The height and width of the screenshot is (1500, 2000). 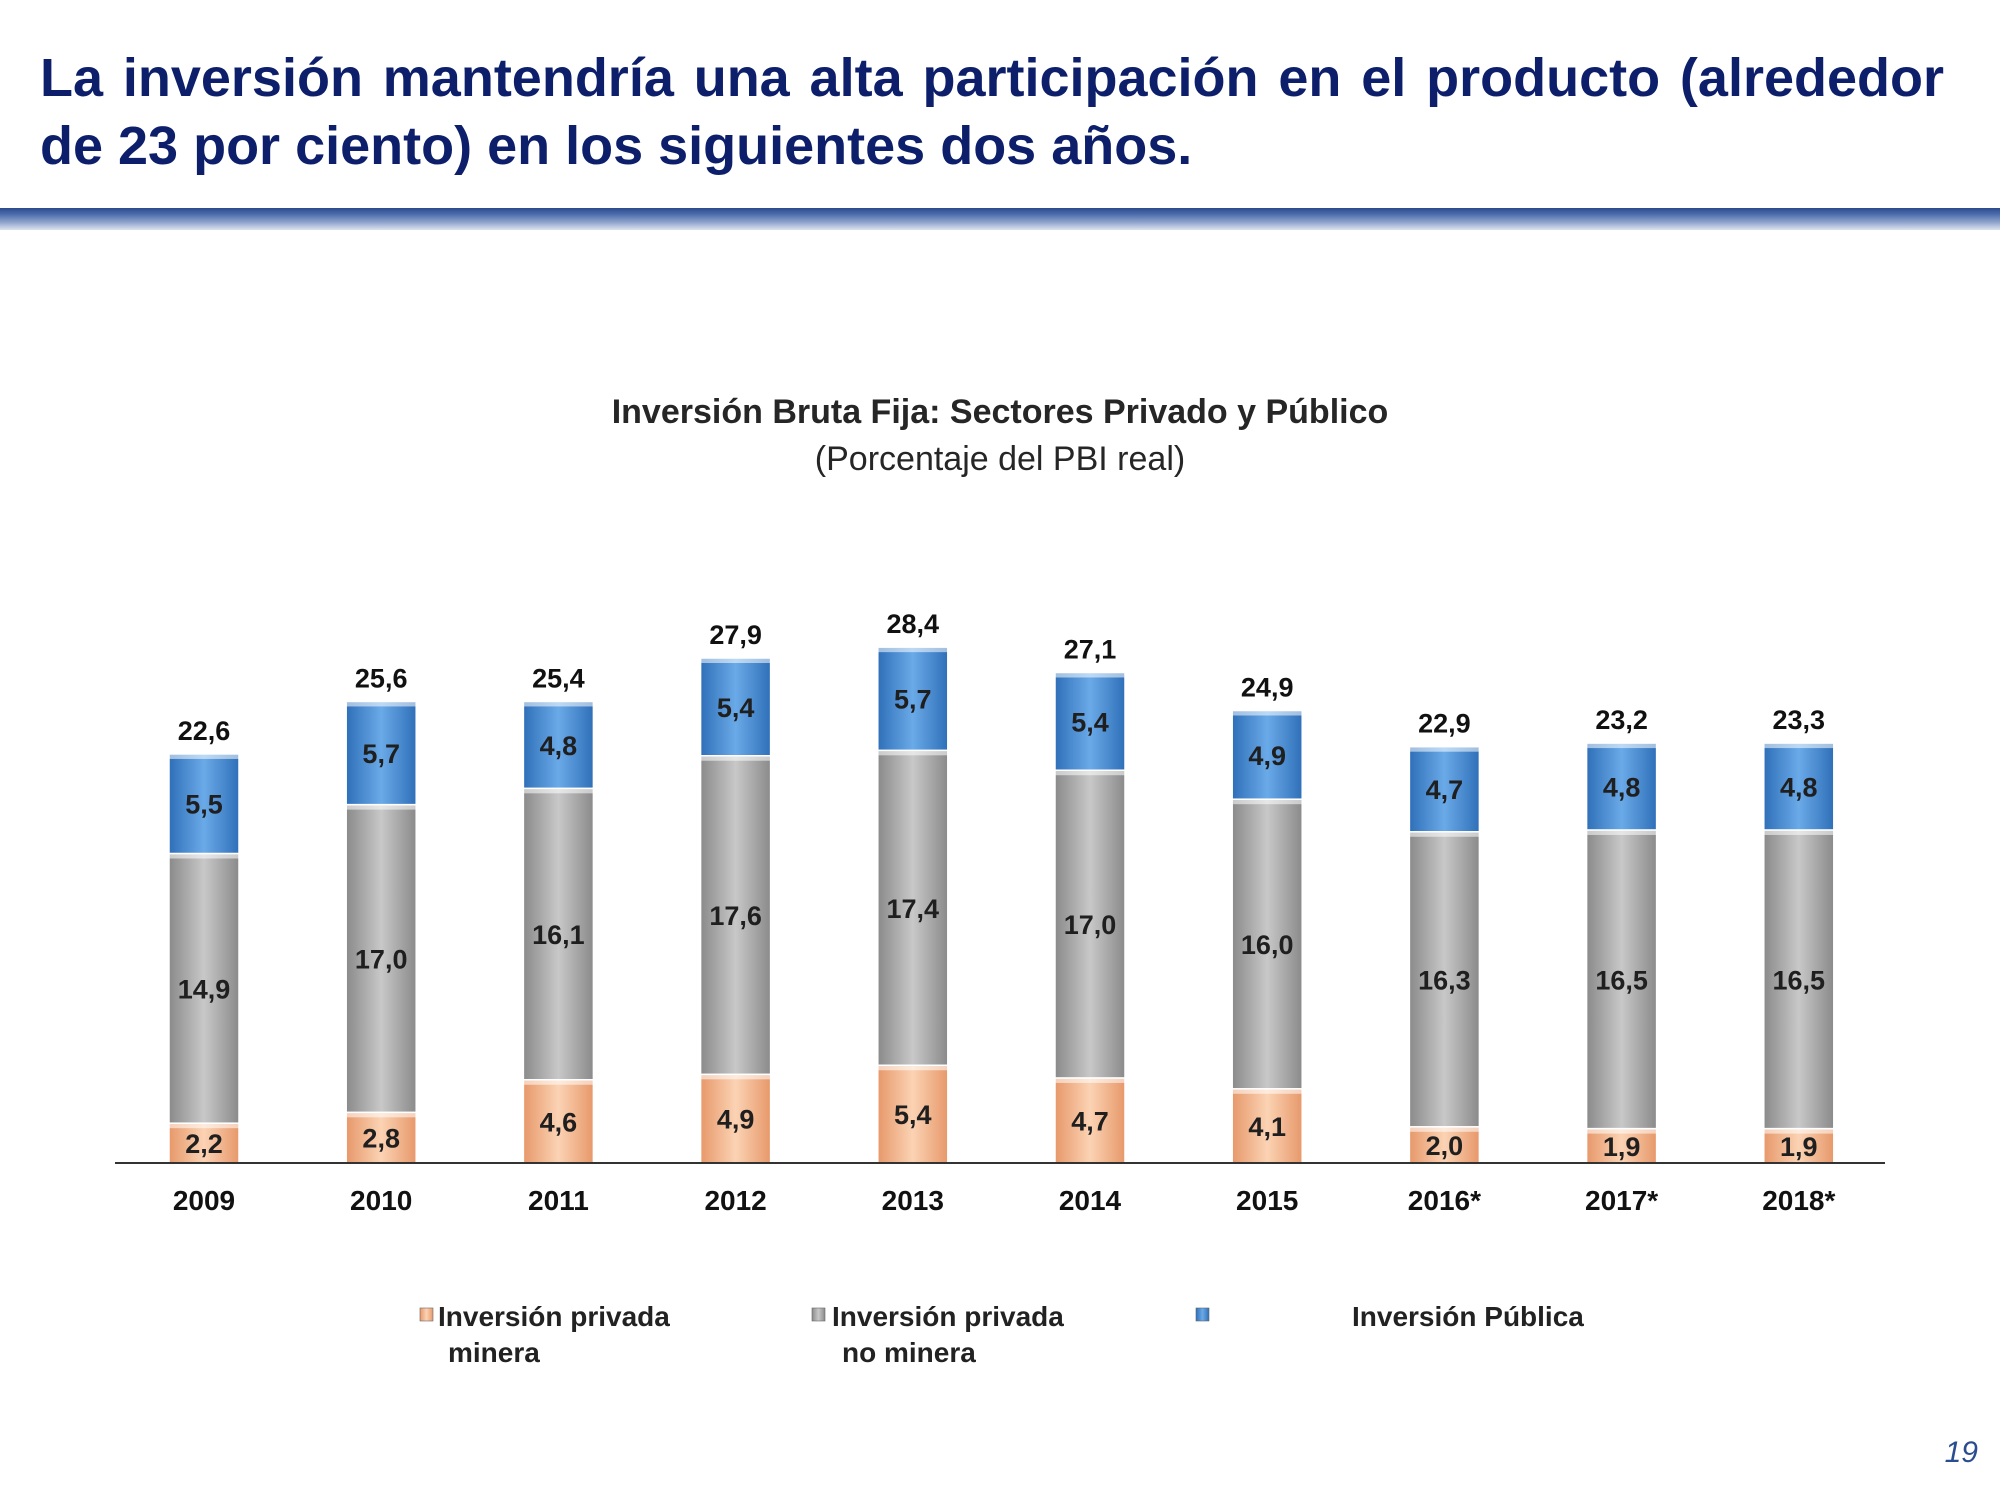 What do you see at coordinates (1799, 788) in the screenshot?
I see `data-label-publica-2018: 4,8` at bounding box center [1799, 788].